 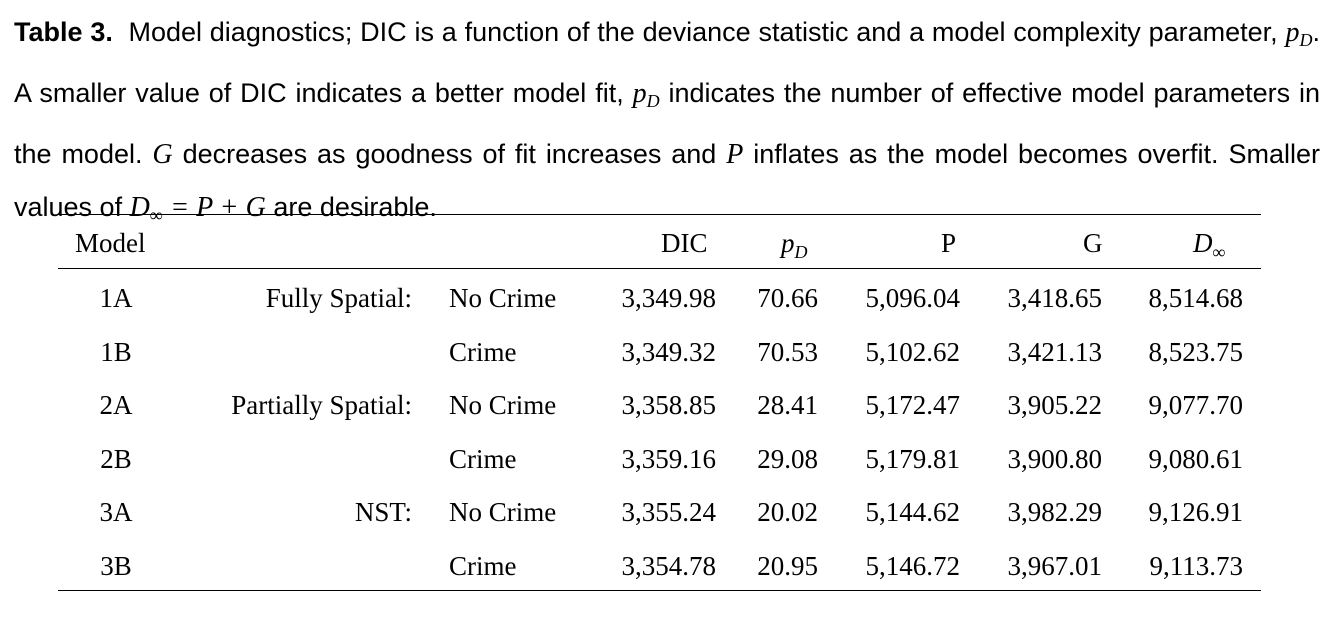 What do you see at coordinates (787, 298) in the screenshot?
I see `cell-pd: 70.66` at bounding box center [787, 298].